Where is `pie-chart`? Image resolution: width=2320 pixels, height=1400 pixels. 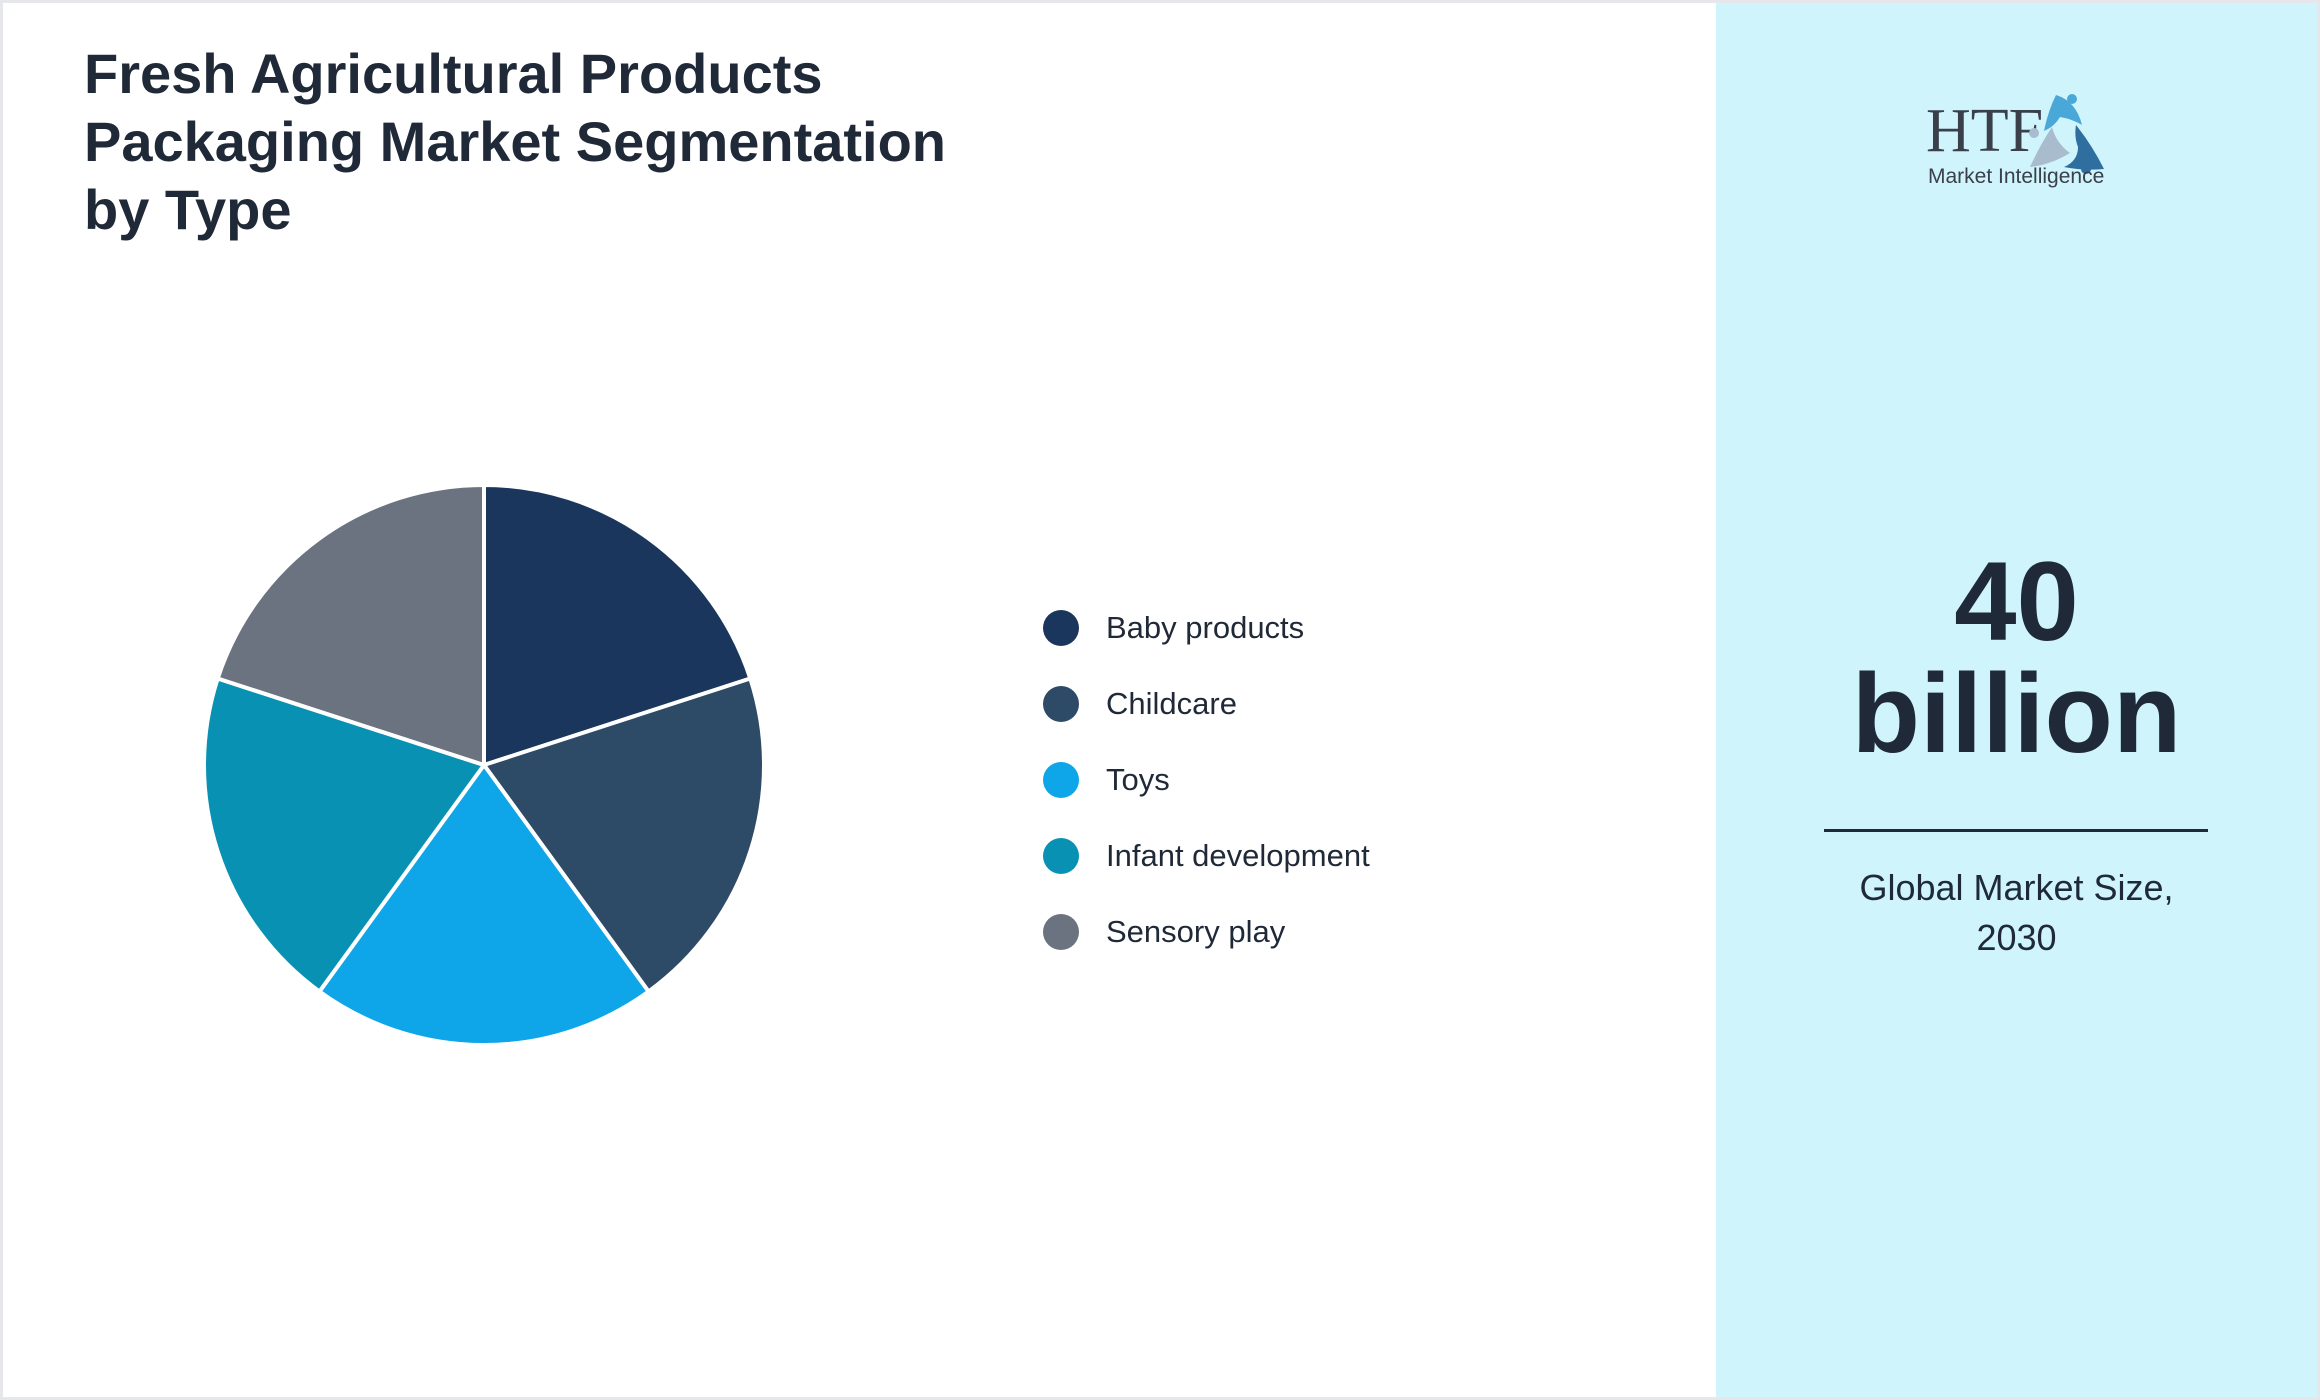 pie-chart is located at coordinates (484, 764).